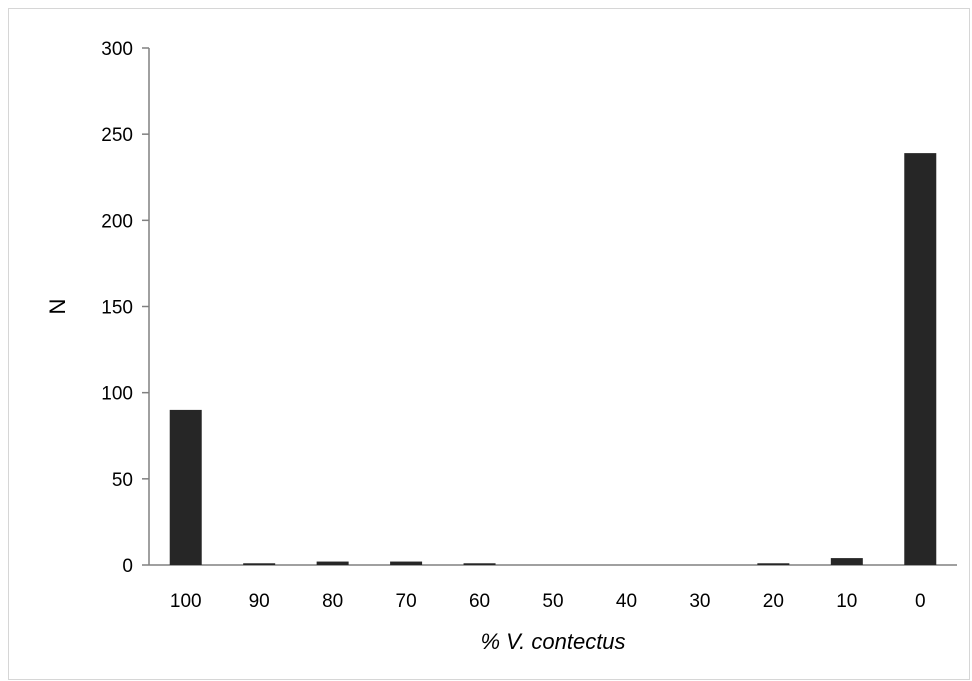  I want to click on x-tick-label: 0, so click(920, 601).